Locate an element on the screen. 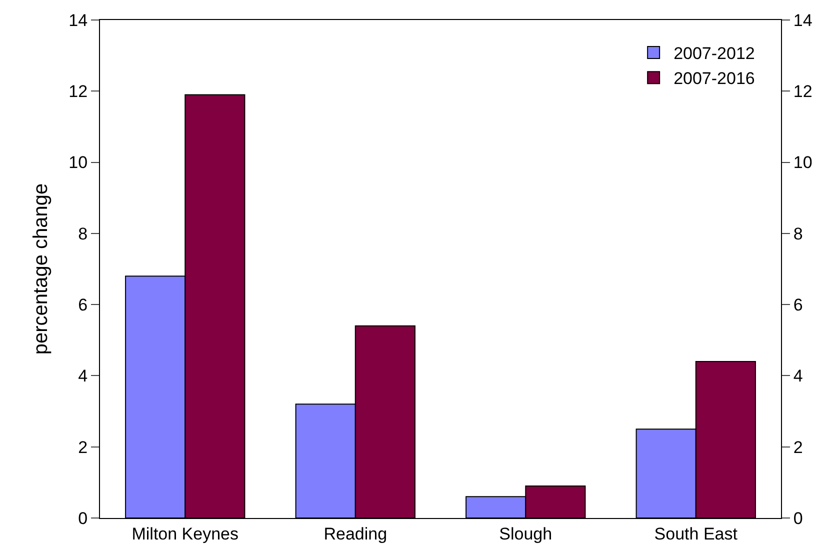 The width and height of the screenshot is (827, 559). y2-tick-label: 4 is located at coordinates (798, 376).